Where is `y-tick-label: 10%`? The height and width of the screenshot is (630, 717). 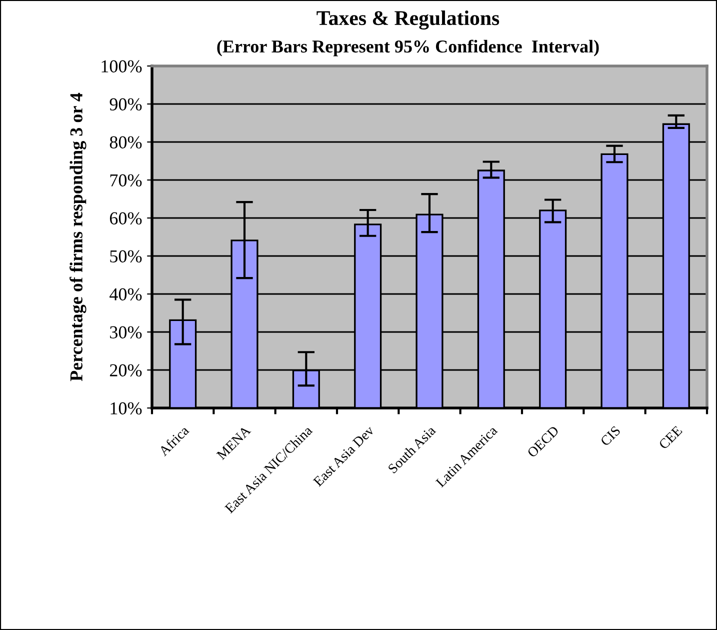 y-tick-label: 10% is located at coordinates (126, 408).